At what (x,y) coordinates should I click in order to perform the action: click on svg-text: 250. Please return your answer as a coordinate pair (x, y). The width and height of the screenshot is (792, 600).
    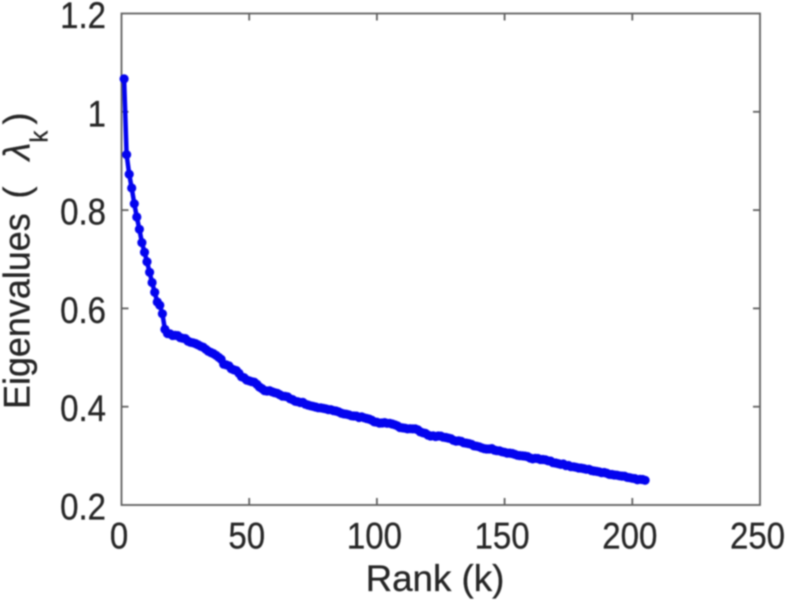
    Looking at the image, I should click on (757, 536).